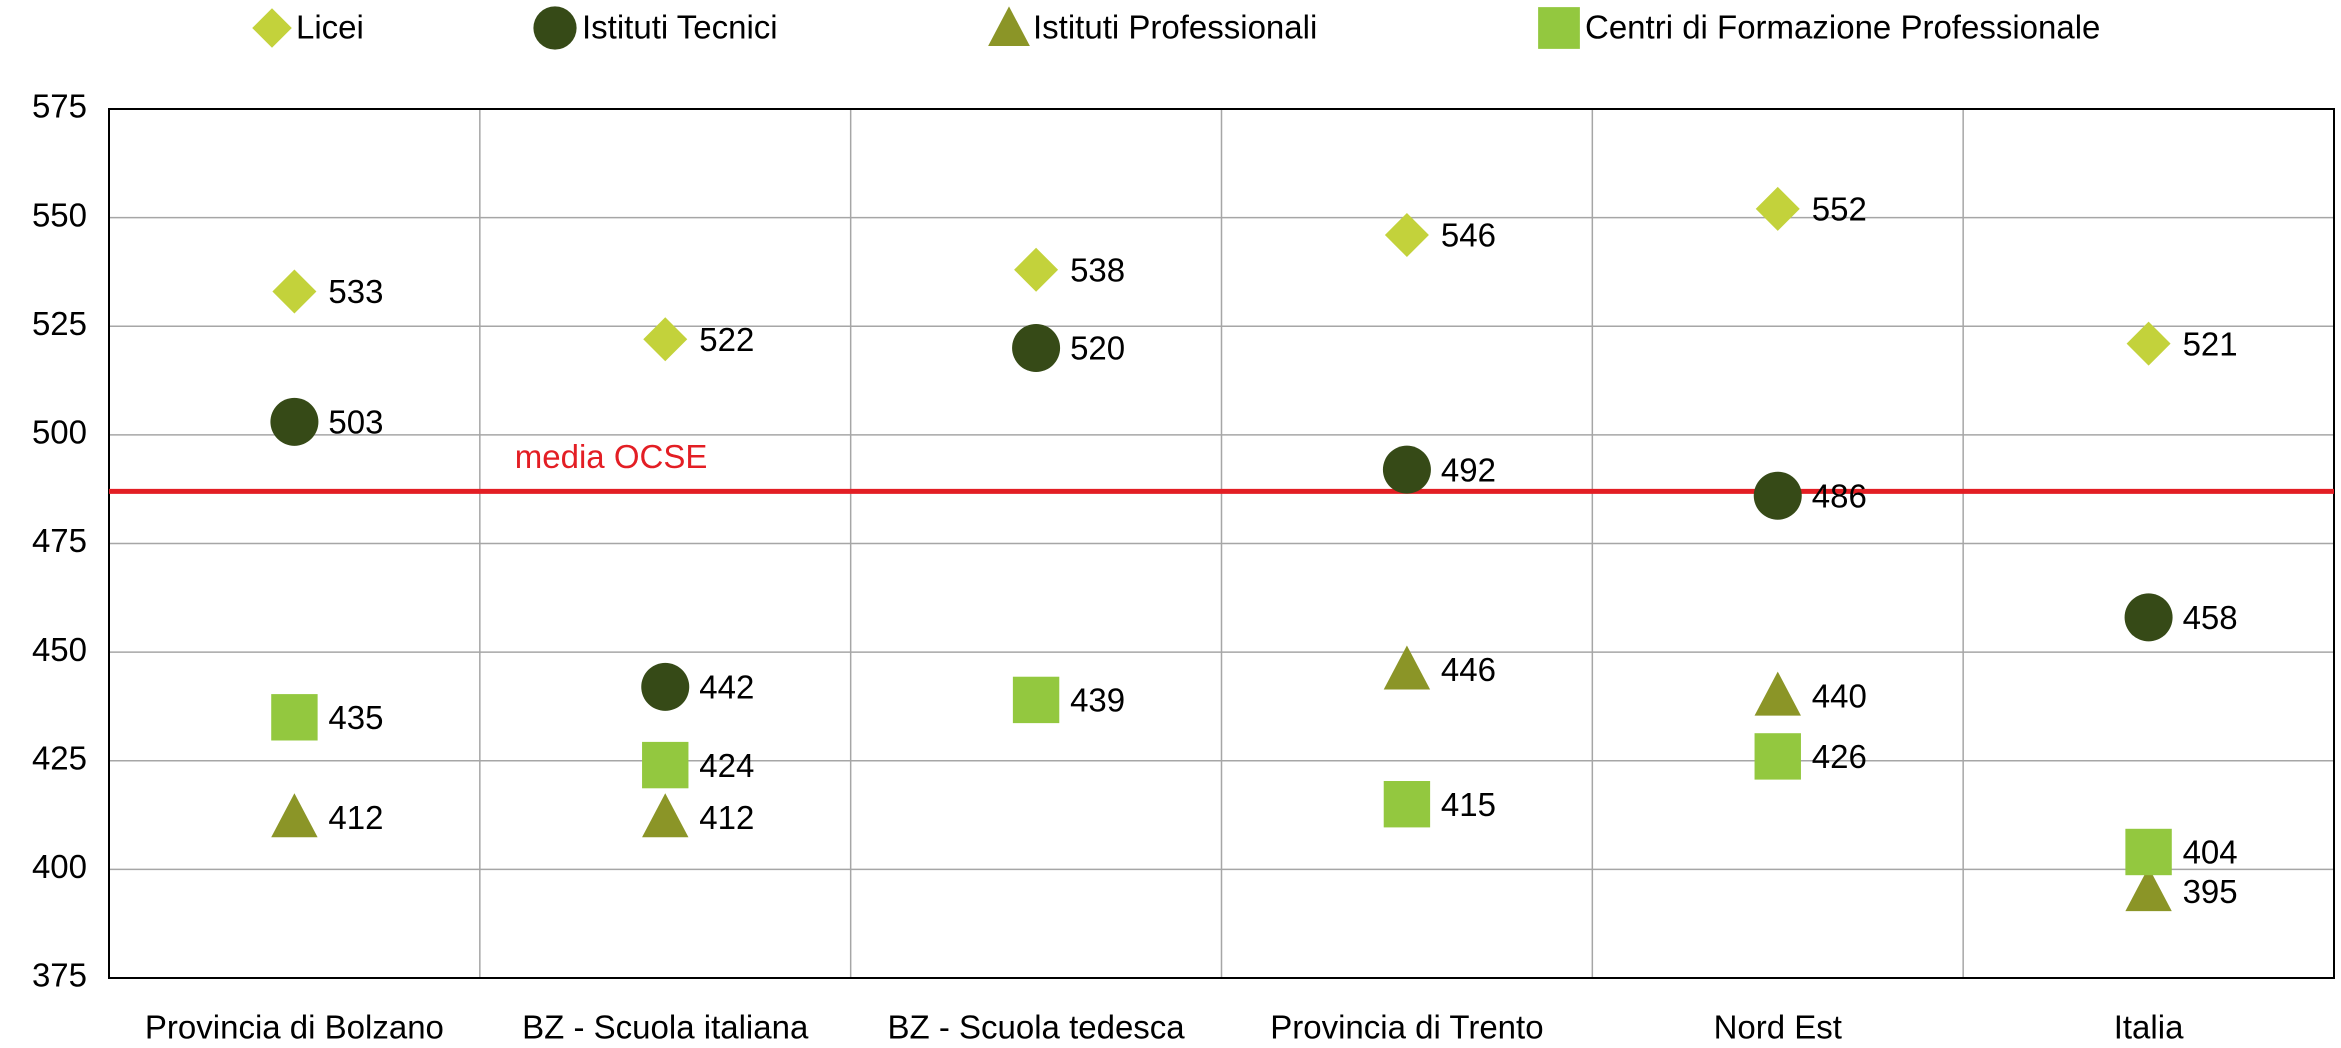 The height and width of the screenshot is (1048, 2341). Describe the element at coordinates (1097, 269) in the screenshot. I see `data-label: 538` at that location.